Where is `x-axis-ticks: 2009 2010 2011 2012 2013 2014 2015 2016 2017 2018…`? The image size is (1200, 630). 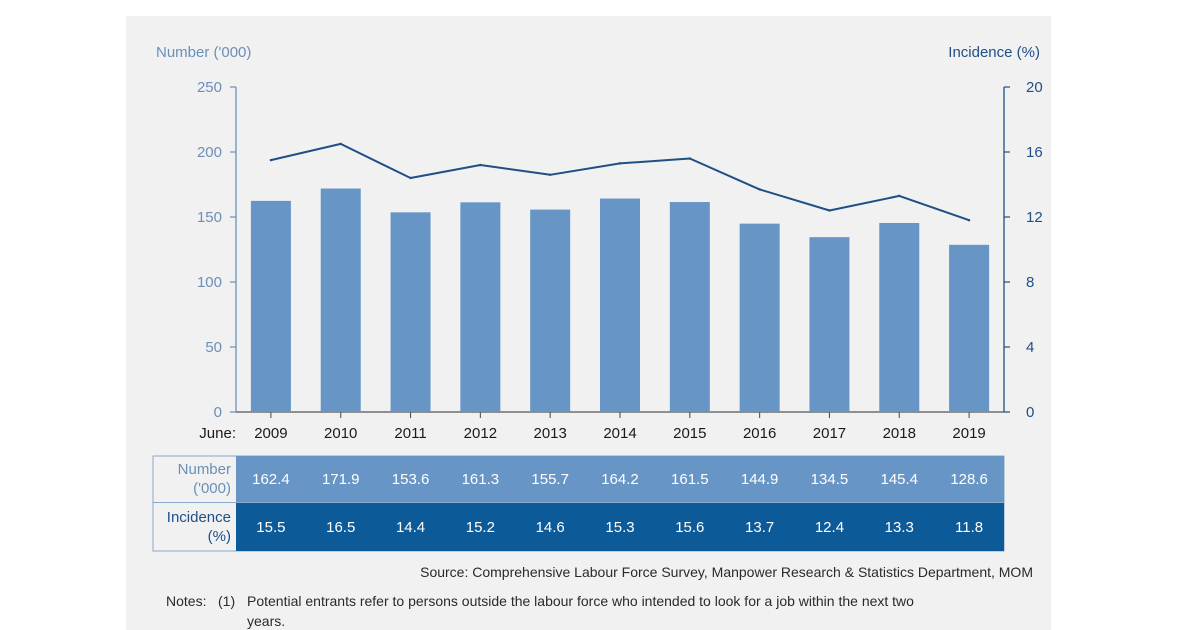
x-axis-ticks: 2009 2010 2011 2012 2013 2014 2015 2016 2017 2018… is located at coordinates (620, 427).